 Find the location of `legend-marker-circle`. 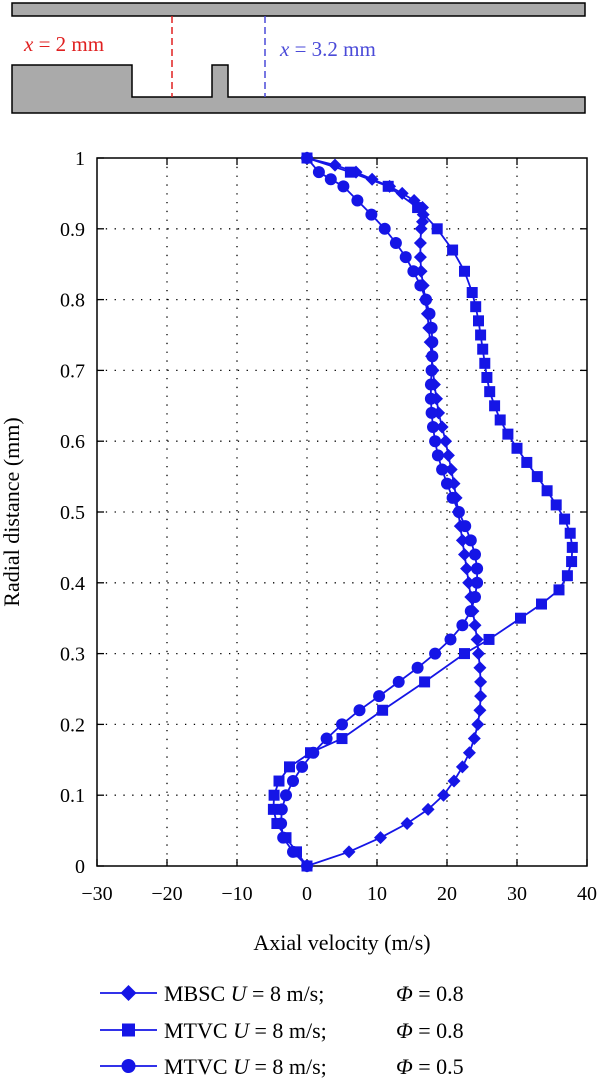

legend-marker-circle is located at coordinates (128, 1066).